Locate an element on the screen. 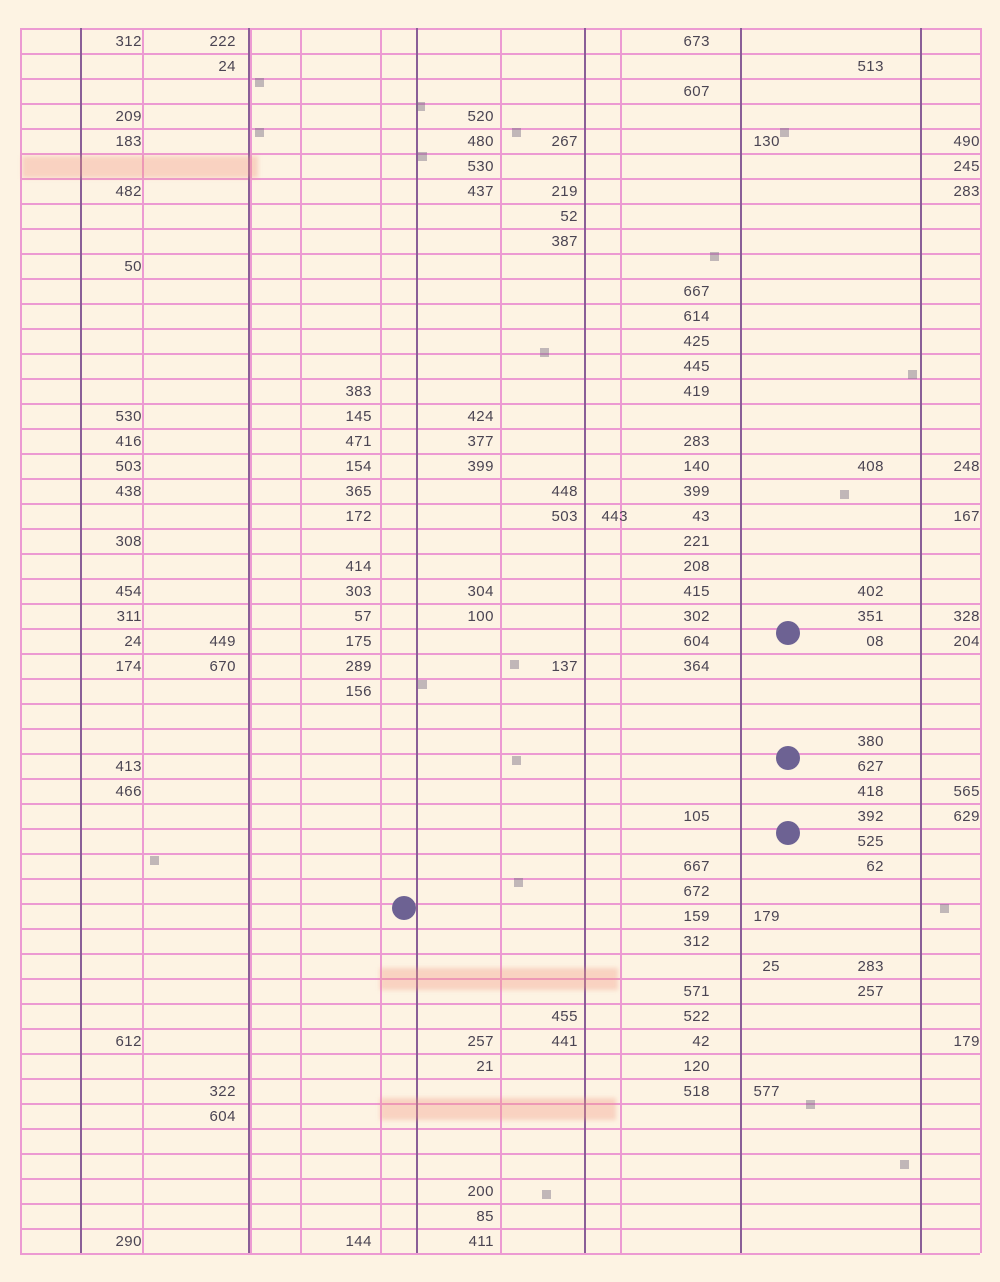 The height and width of the screenshot is (1282, 1000). table-cell: 437 is located at coordinates (480, 191).